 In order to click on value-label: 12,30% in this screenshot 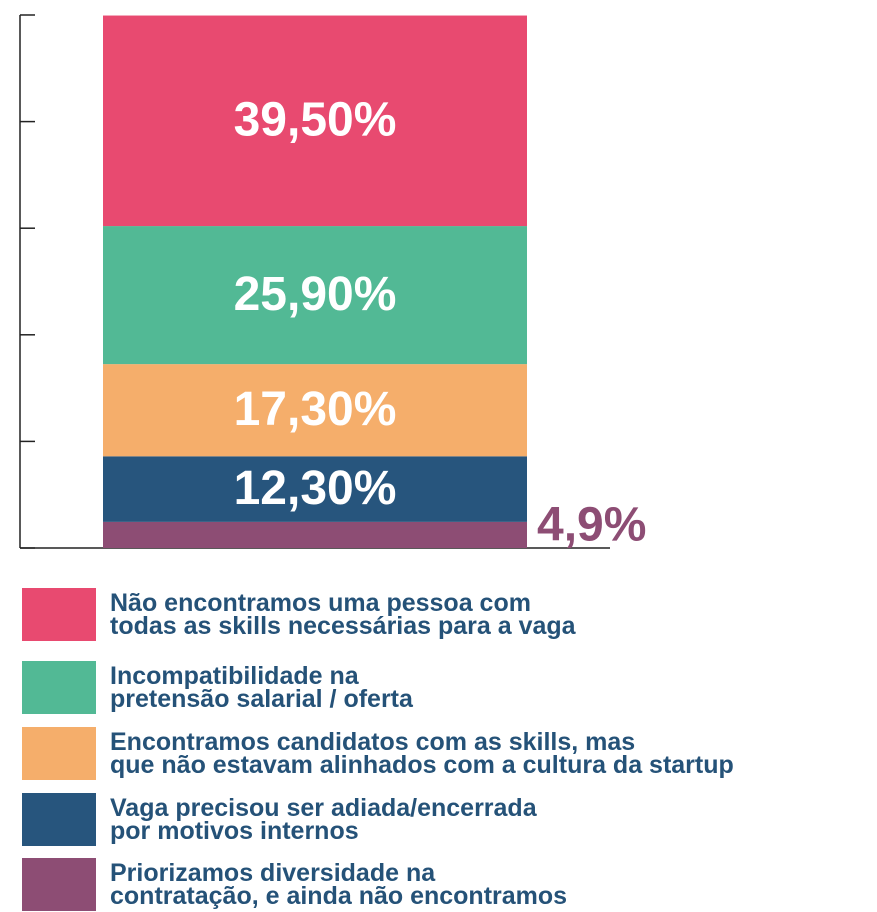, I will do `click(315, 488)`.